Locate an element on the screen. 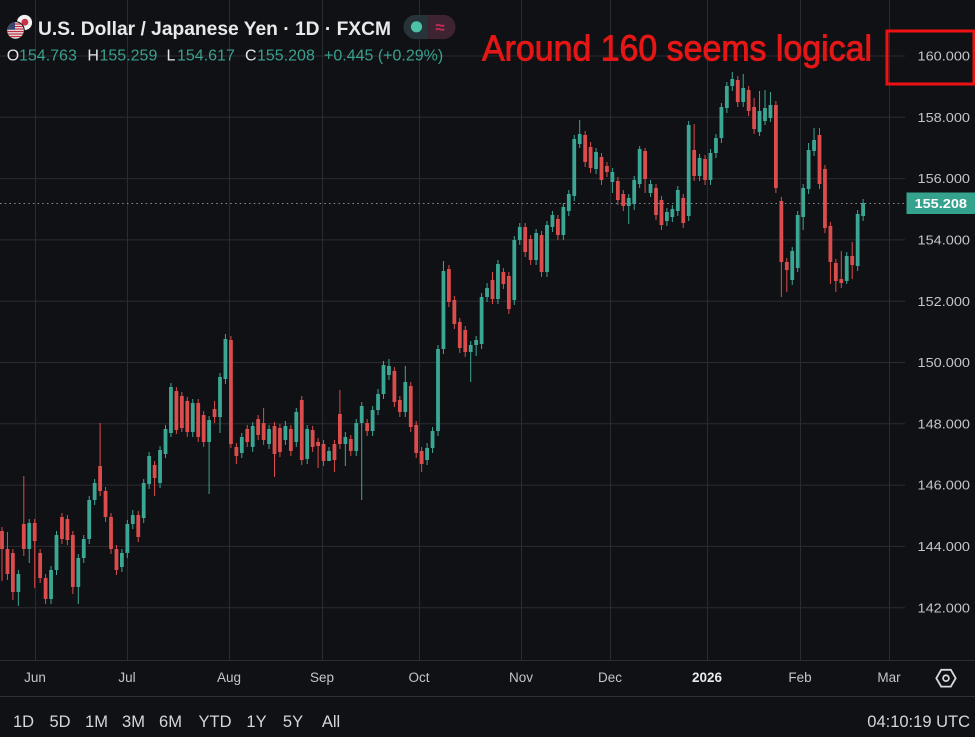  svg-text: O is located at coordinates (13, 56).